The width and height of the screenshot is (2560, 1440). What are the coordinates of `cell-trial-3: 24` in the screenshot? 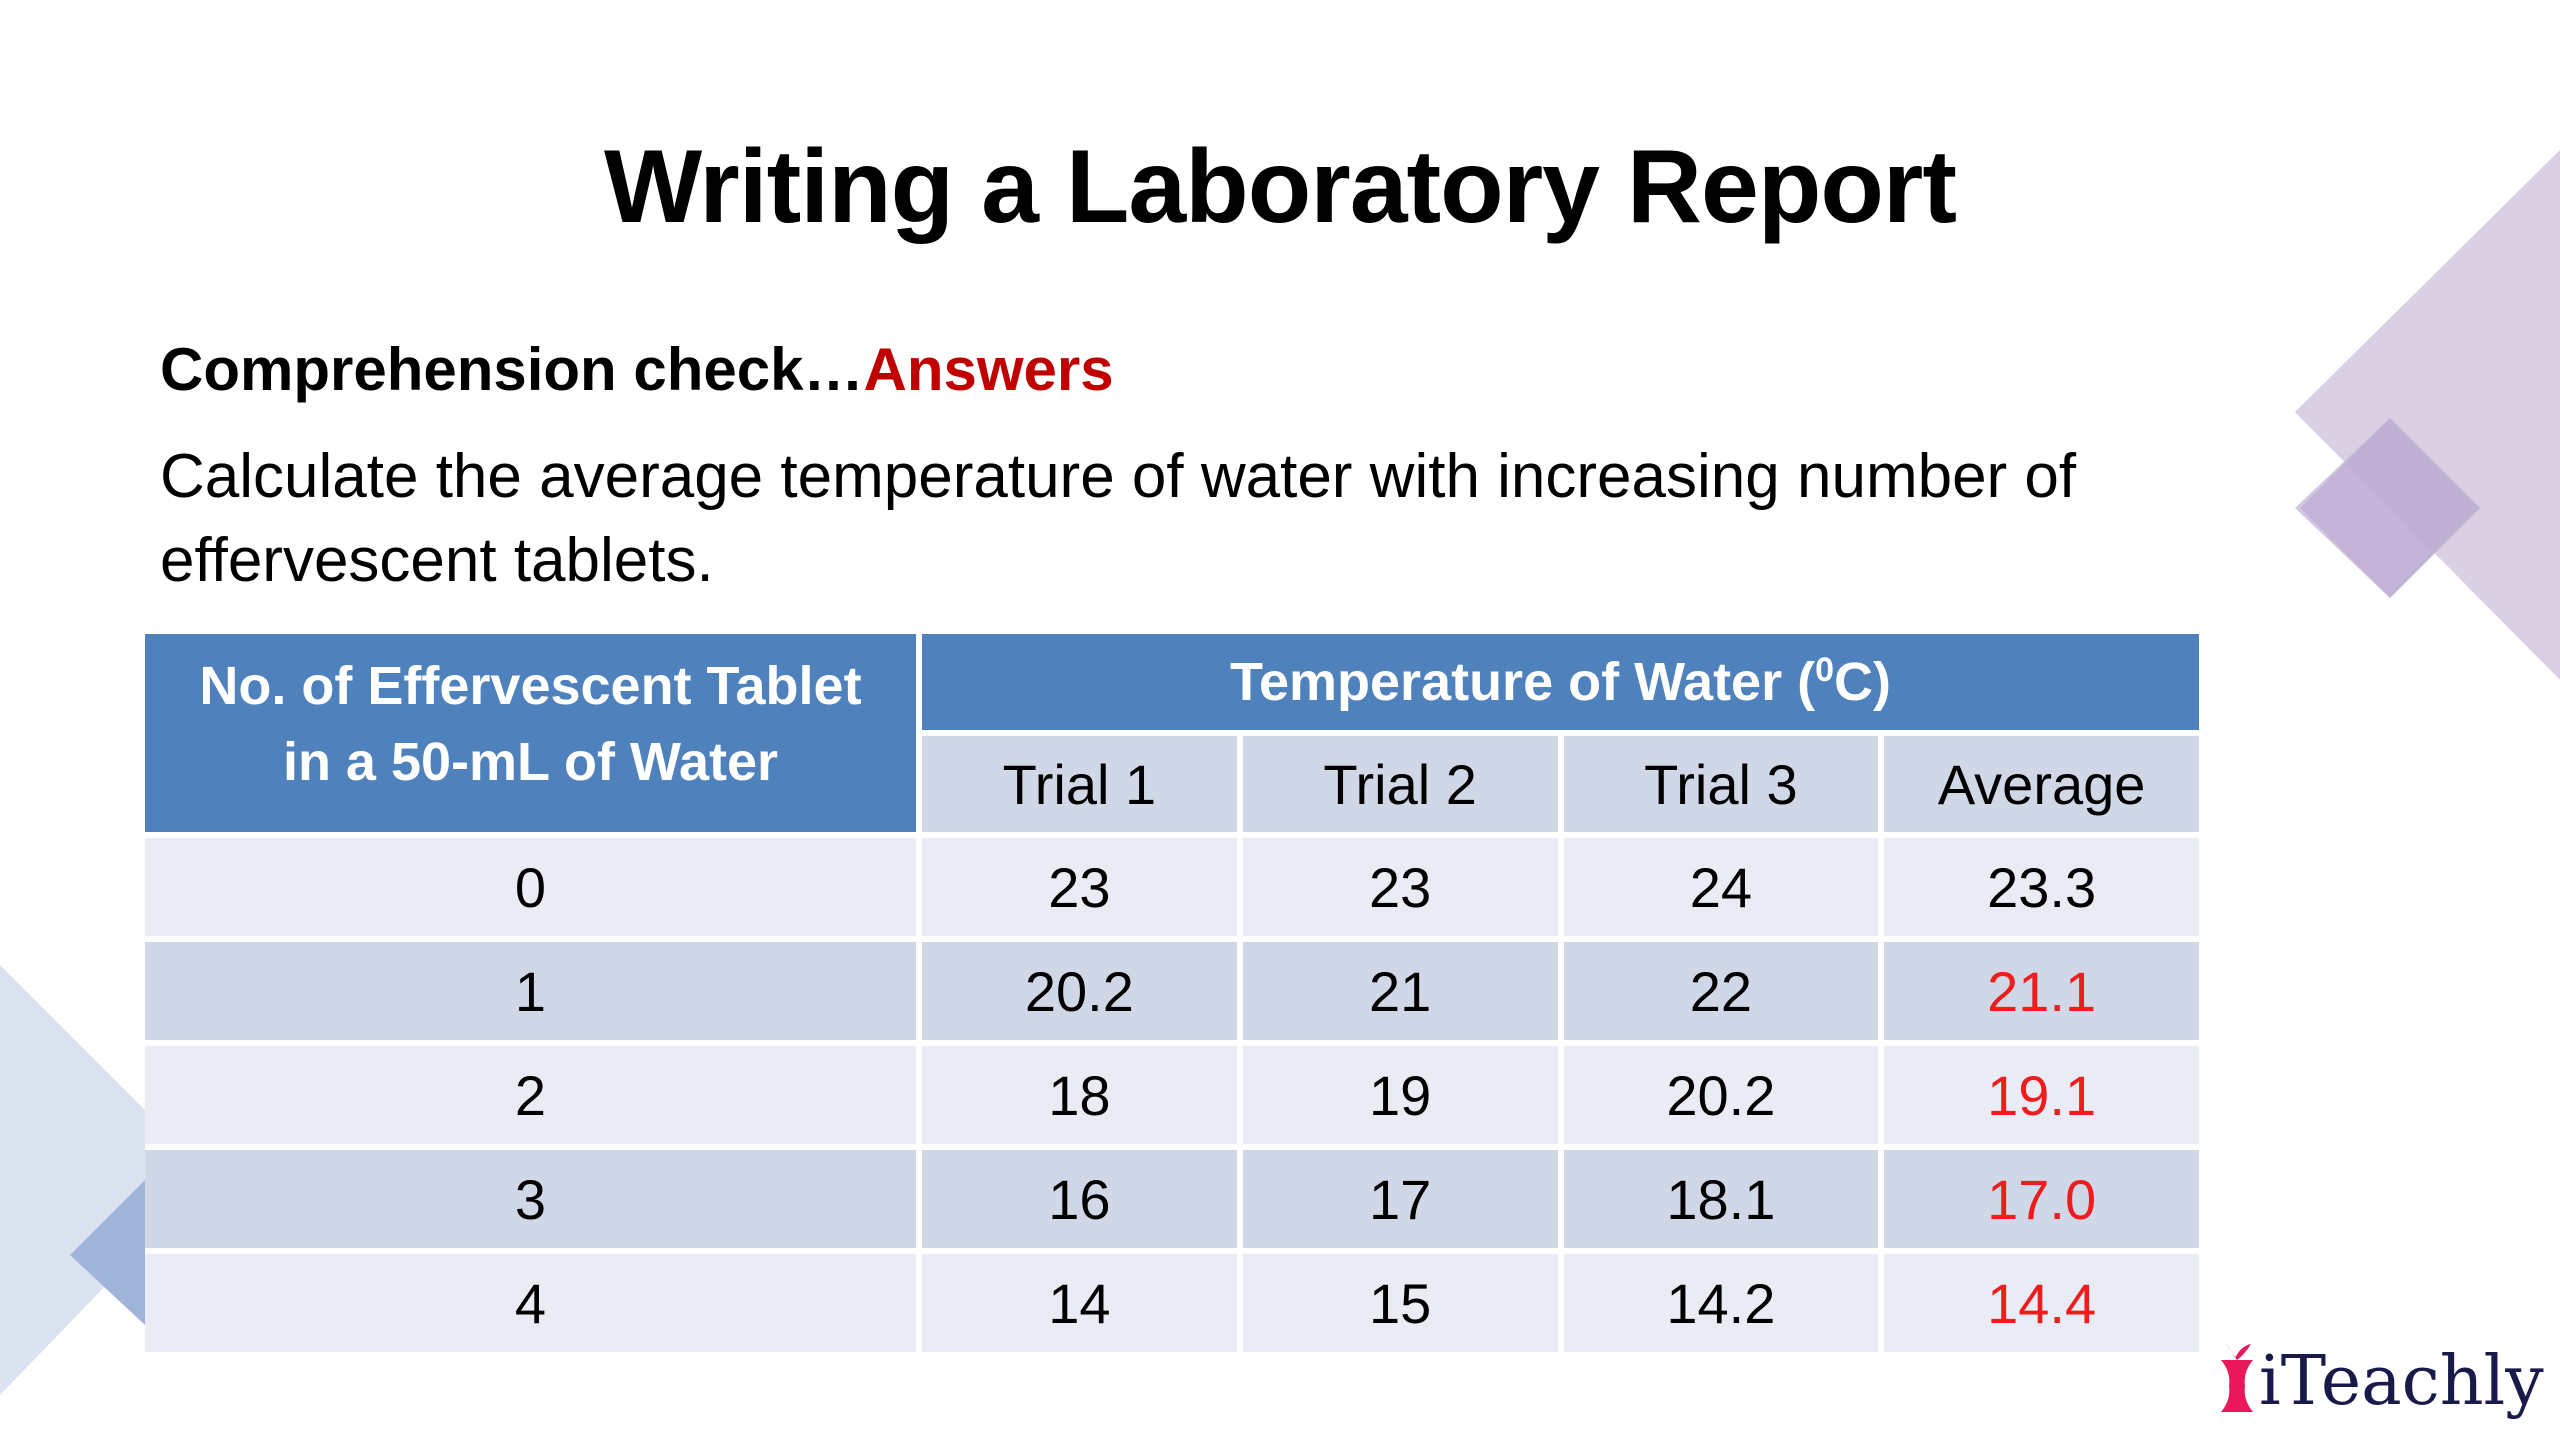 It's located at (1721, 887).